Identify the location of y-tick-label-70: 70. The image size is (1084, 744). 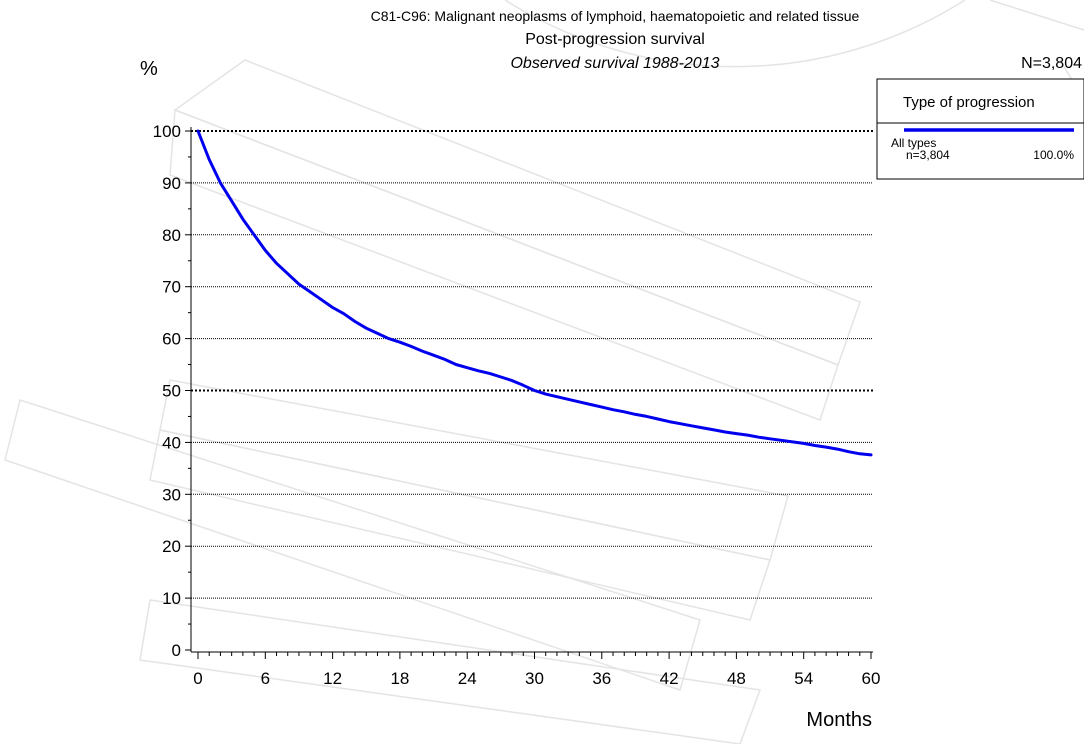
(171, 287).